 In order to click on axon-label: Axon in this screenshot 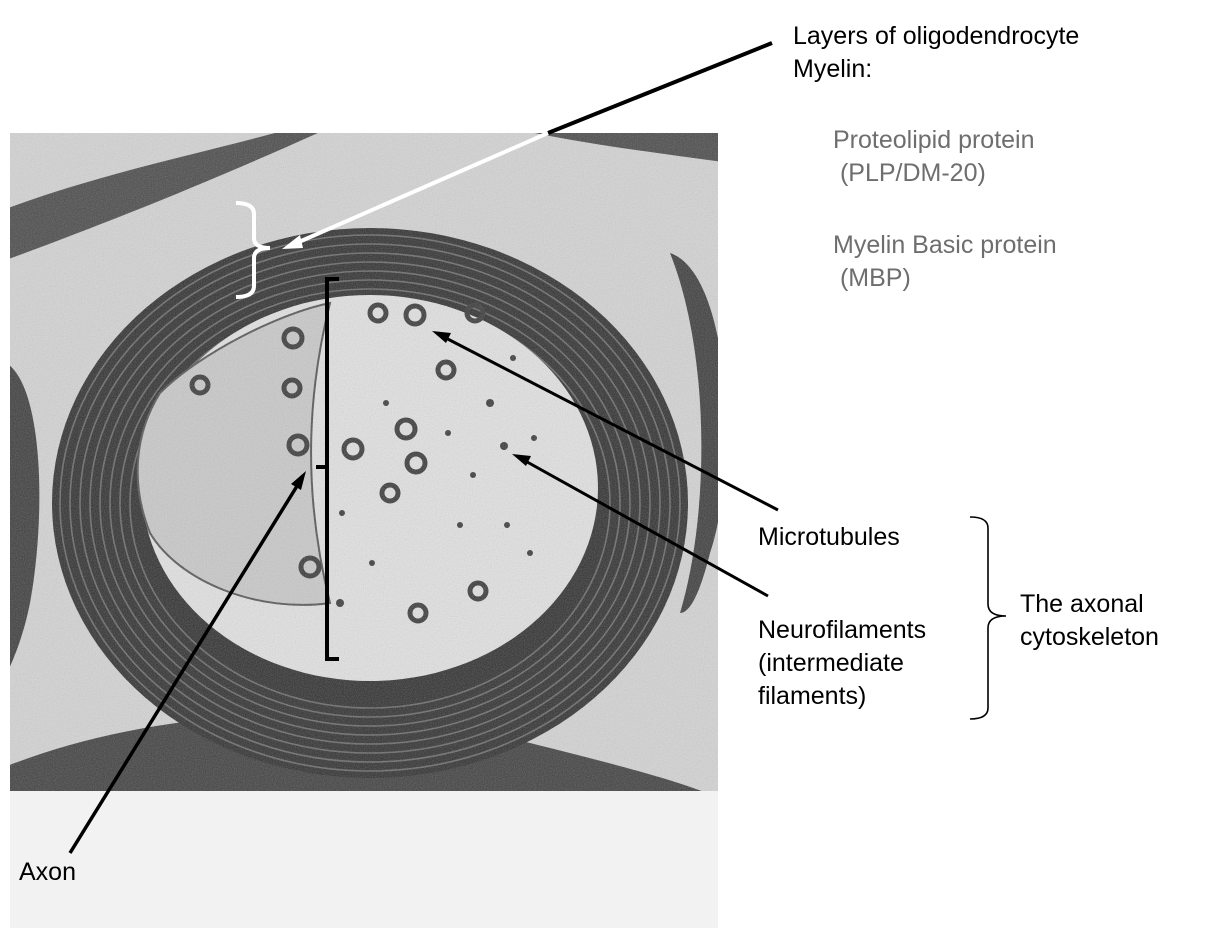, I will do `click(47, 872)`.